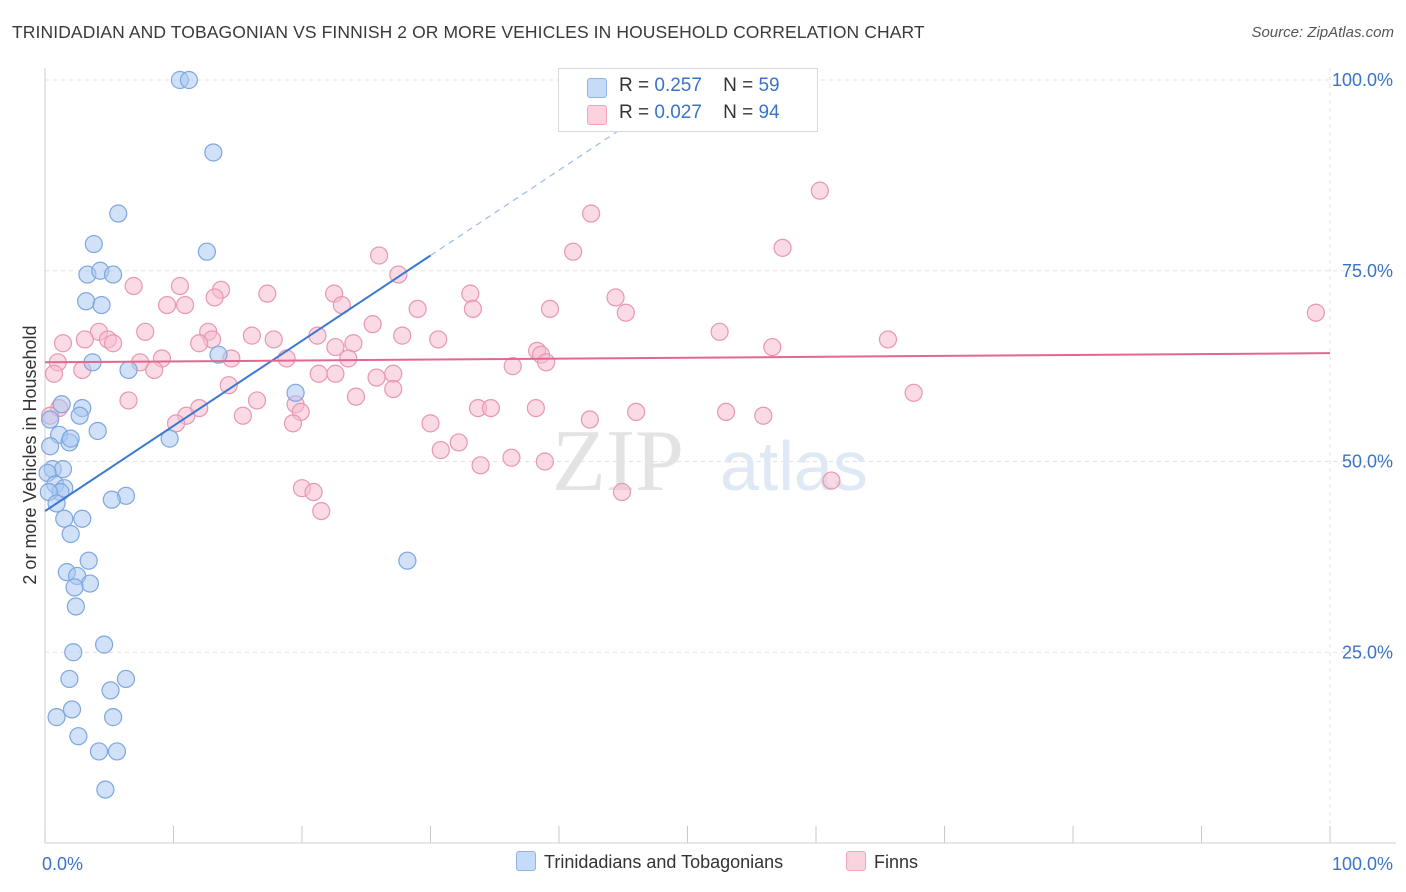  Describe the element at coordinates (30, 454) in the screenshot. I see `y-axis-label: 2 or more Vehicles in Household` at that location.